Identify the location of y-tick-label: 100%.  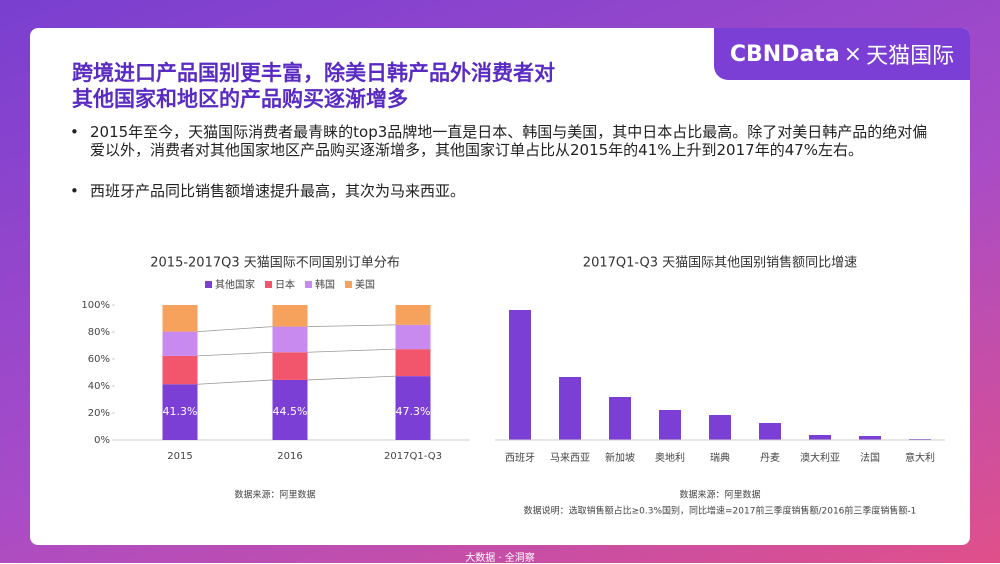
(95, 305).